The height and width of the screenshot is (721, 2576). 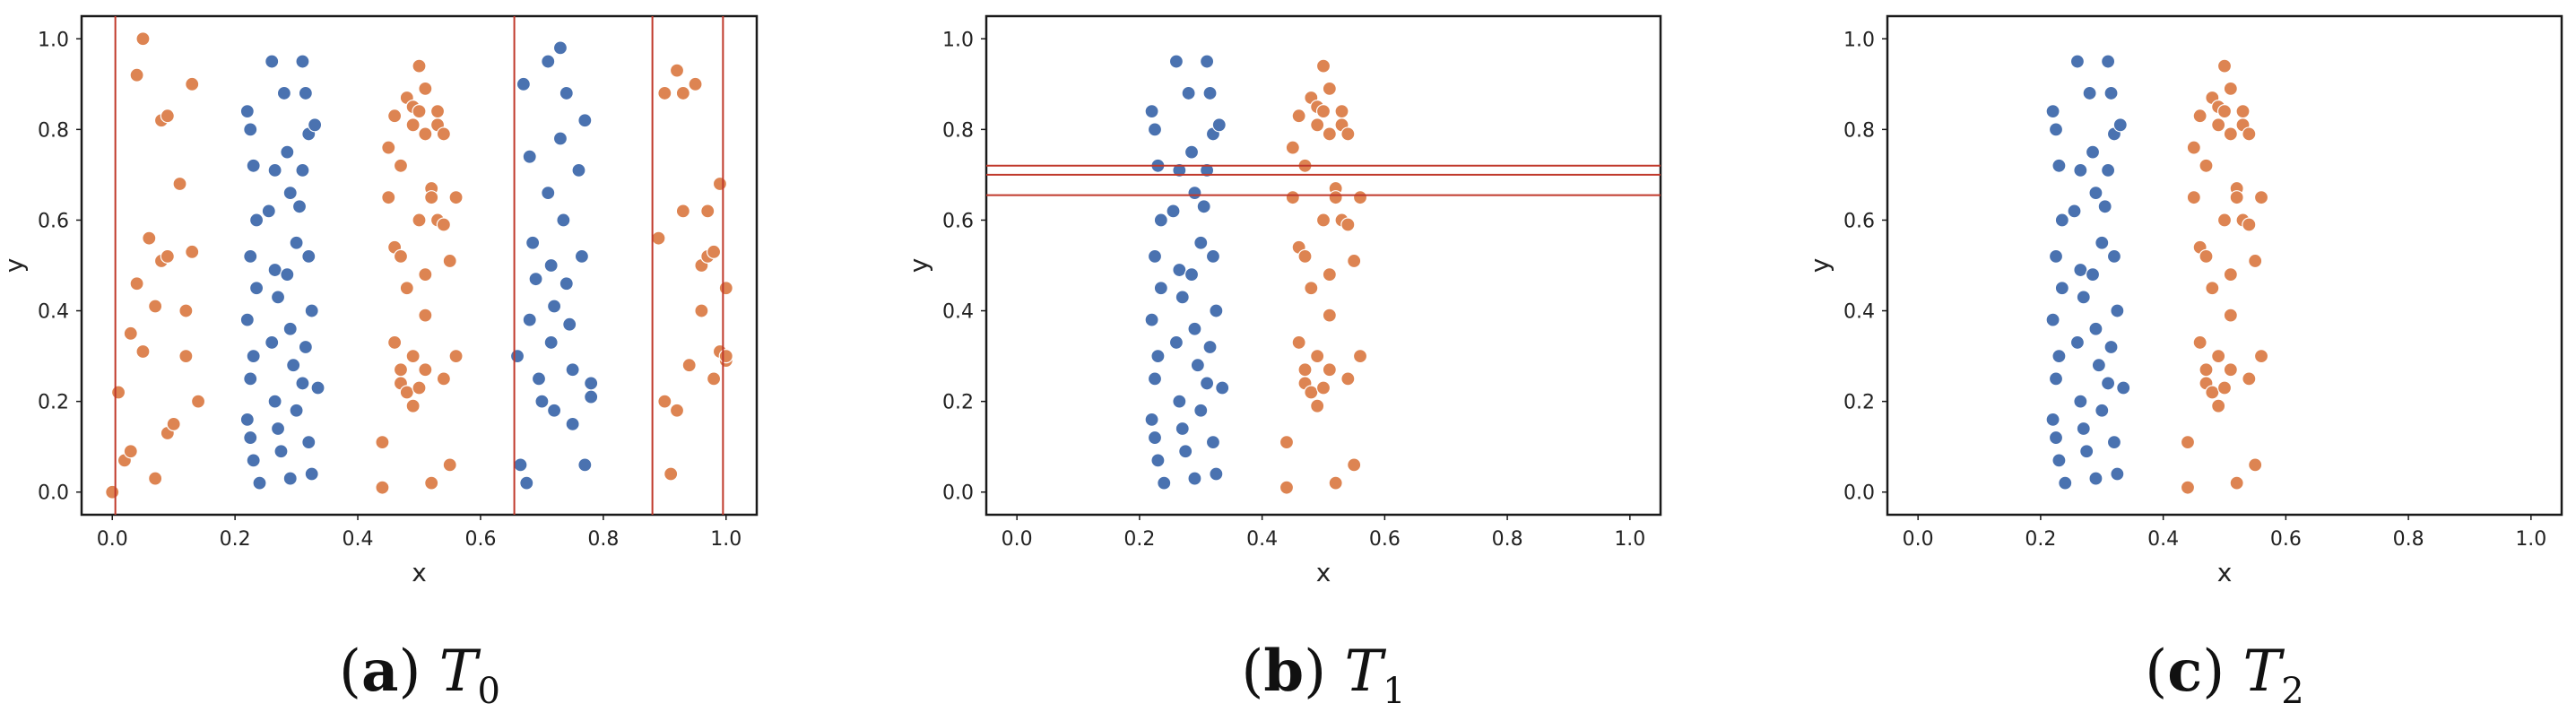 What do you see at coordinates (1394, 691) in the screenshot?
I see `caption-subscript: 1` at bounding box center [1394, 691].